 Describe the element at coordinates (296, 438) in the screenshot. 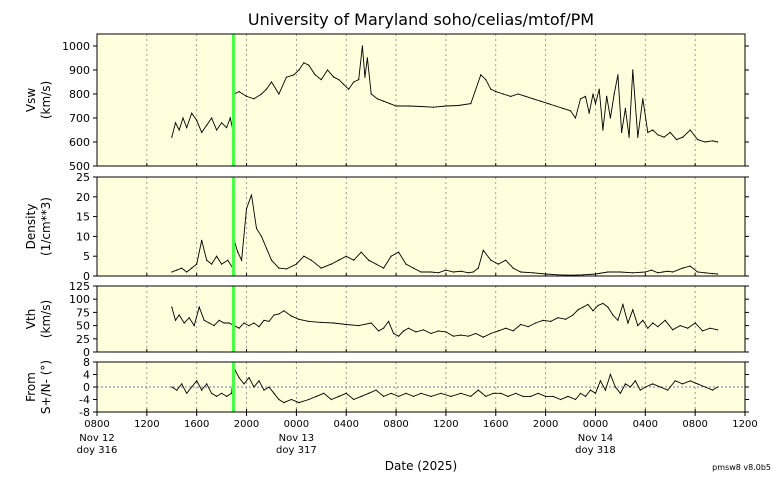

I see `day-label-date: Nov 13` at that location.